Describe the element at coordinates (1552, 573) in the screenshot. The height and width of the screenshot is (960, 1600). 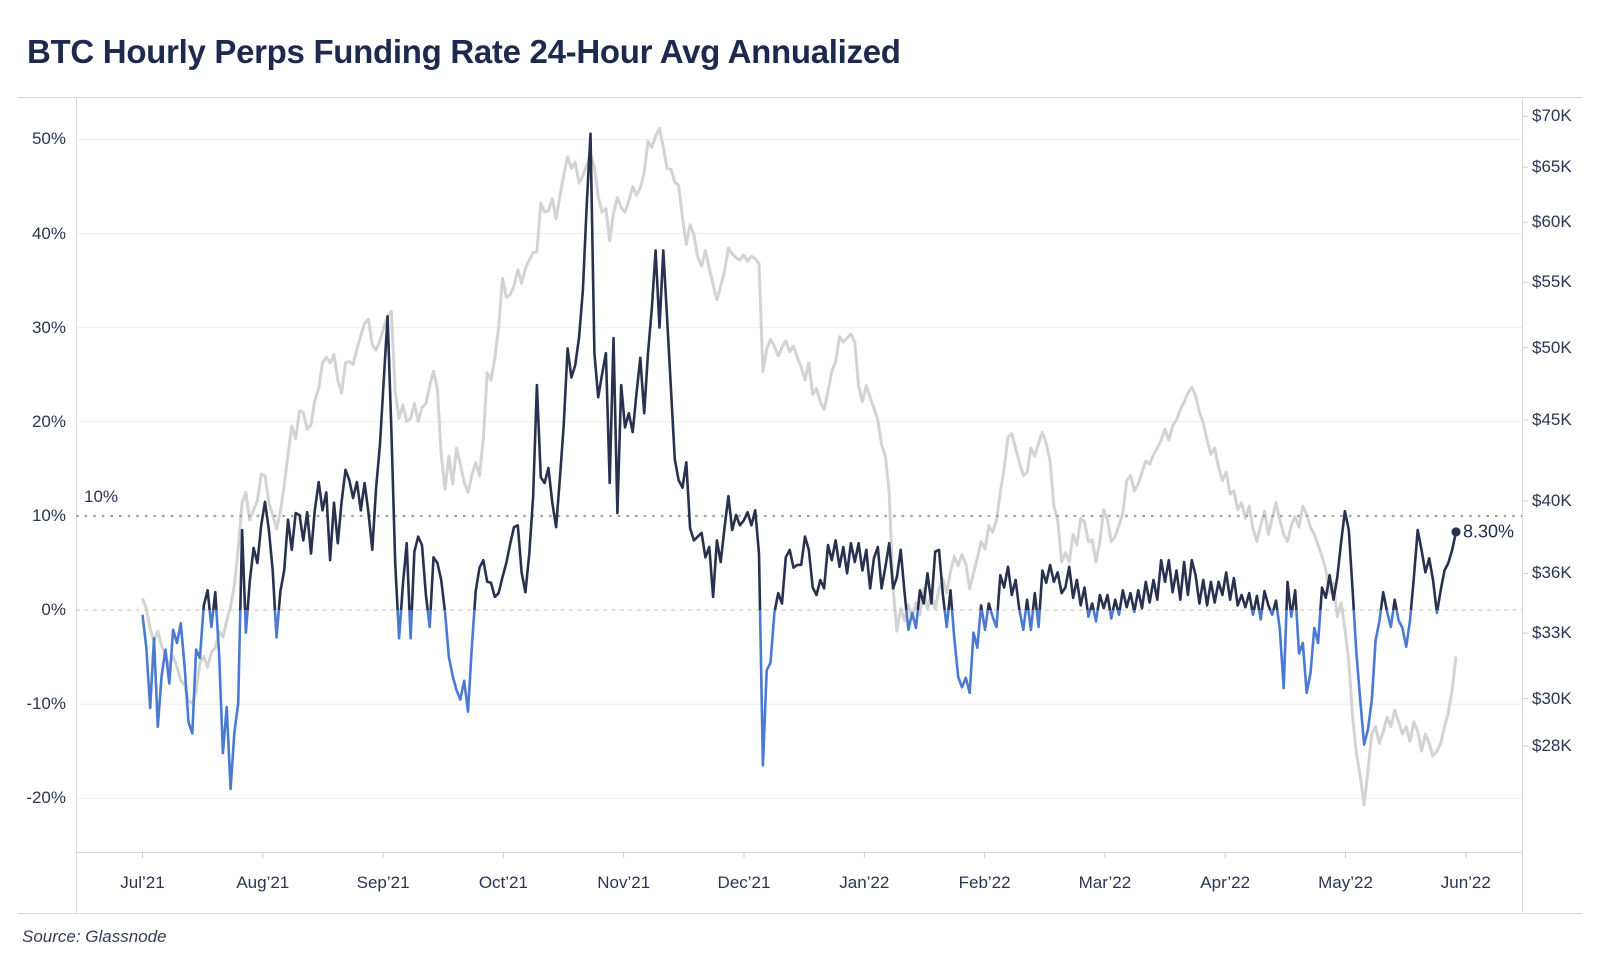
I see `right-axis-tick-label: $36K` at that location.